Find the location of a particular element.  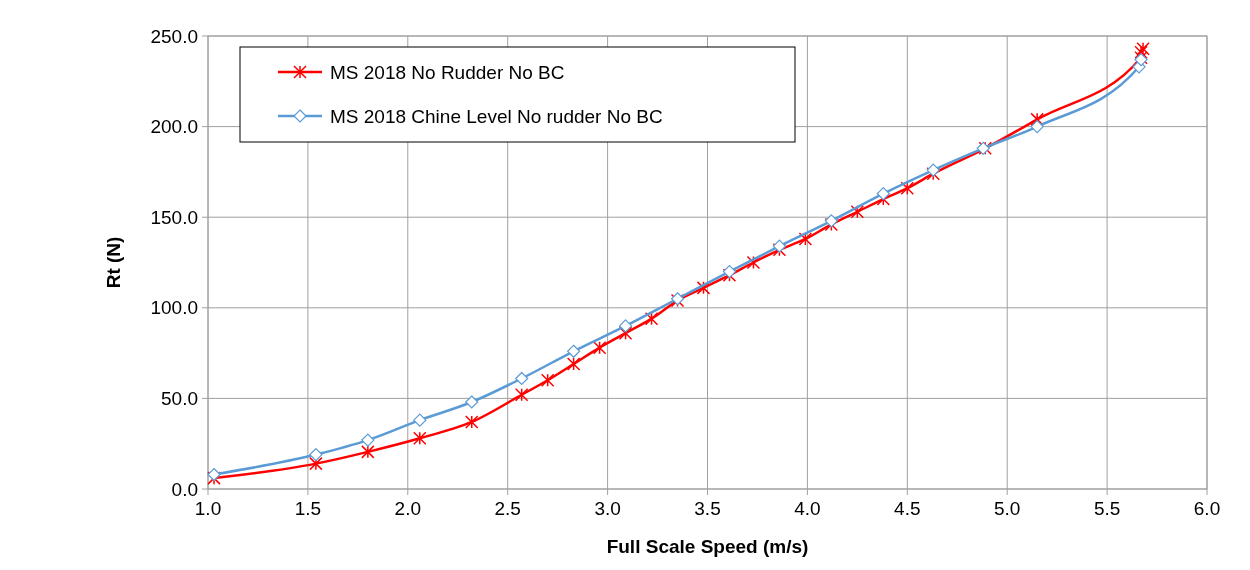

x-tick-label: 4.0 is located at coordinates (807, 508).